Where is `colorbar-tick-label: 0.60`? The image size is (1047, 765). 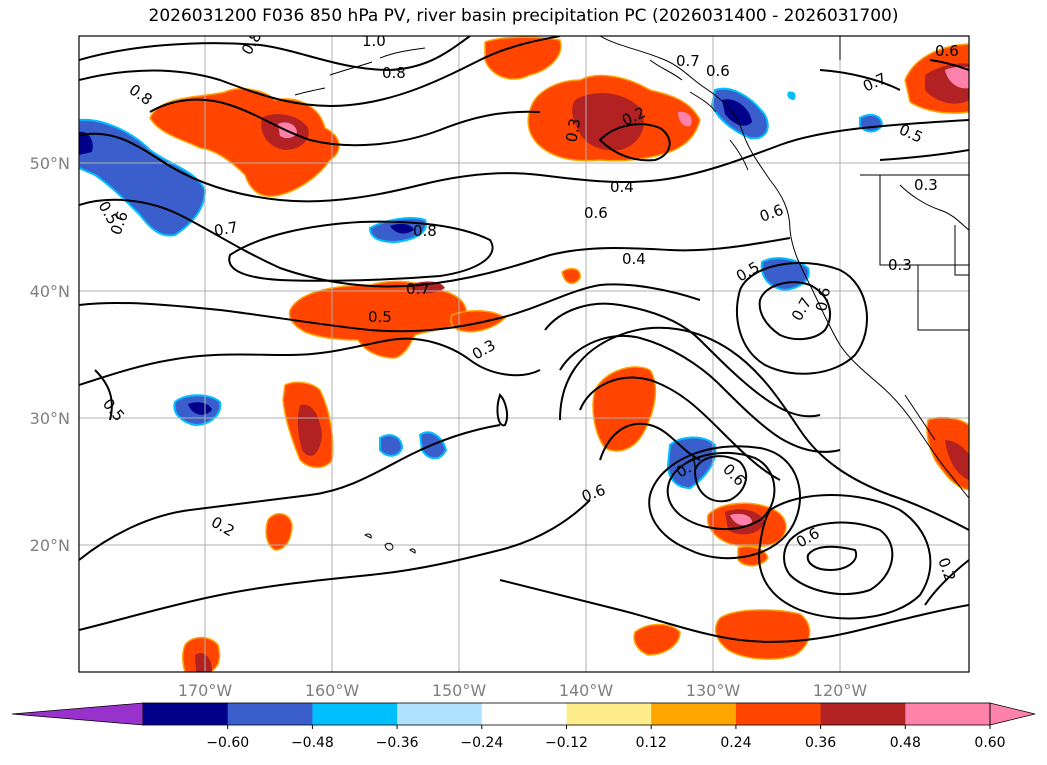 colorbar-tick-label: 0.60 is located at coordinates (989, 743).